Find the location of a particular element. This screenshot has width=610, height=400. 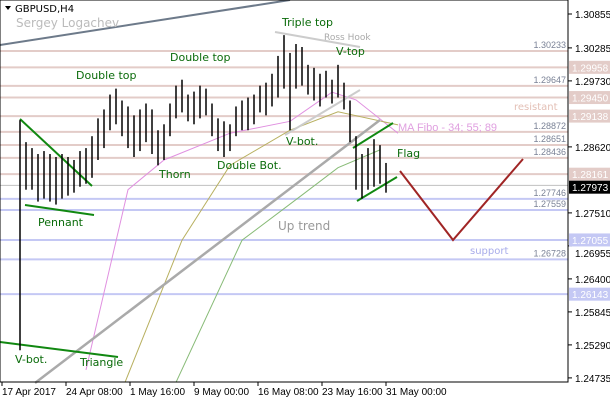

y-tick-label: 1.29730 is located at coordinates (592, 82).